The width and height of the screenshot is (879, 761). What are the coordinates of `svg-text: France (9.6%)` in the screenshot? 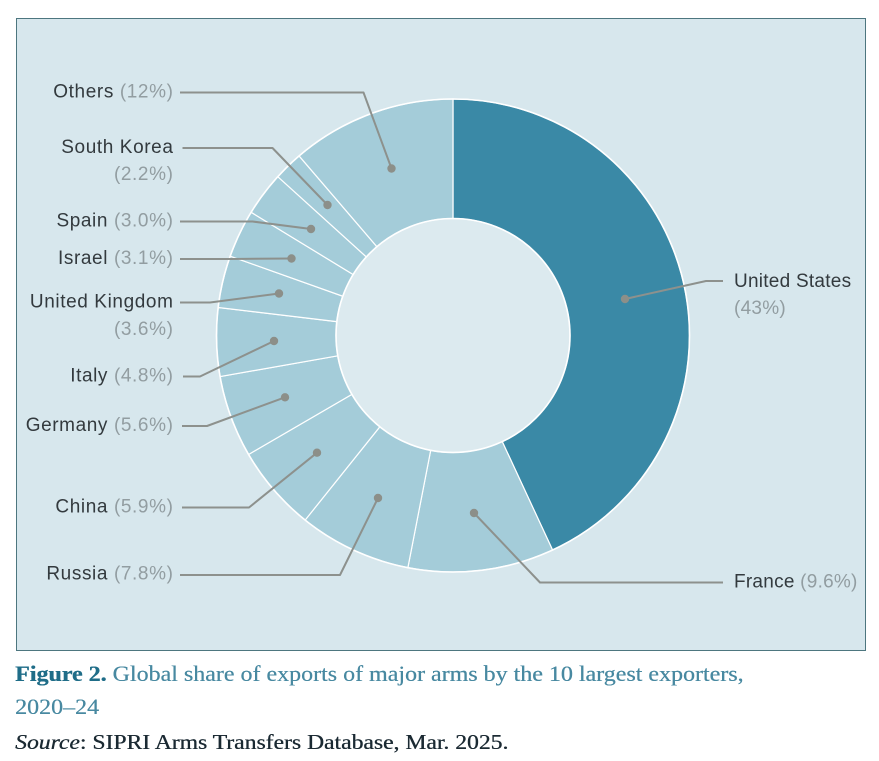 It's located at (796, 581).